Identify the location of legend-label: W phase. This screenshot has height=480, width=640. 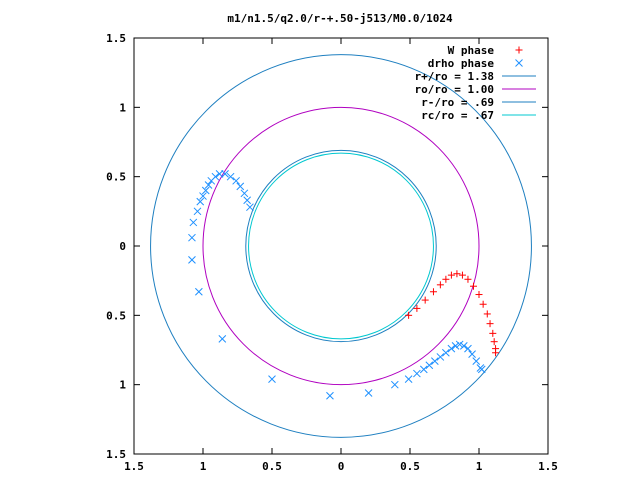
(471, 50).